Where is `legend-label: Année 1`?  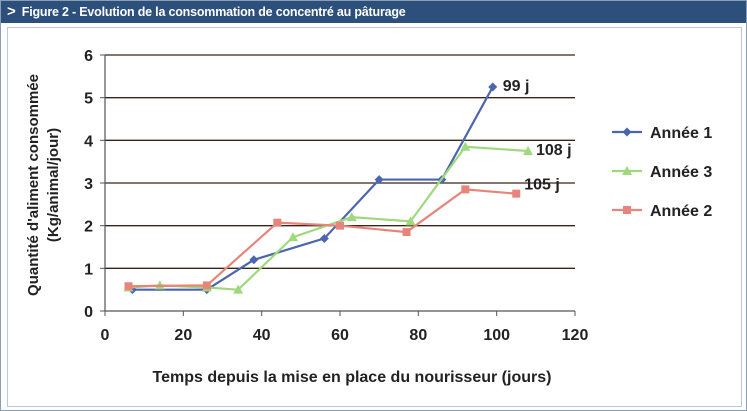
legend-label: Année 1 is located at coordinates (681, 133).